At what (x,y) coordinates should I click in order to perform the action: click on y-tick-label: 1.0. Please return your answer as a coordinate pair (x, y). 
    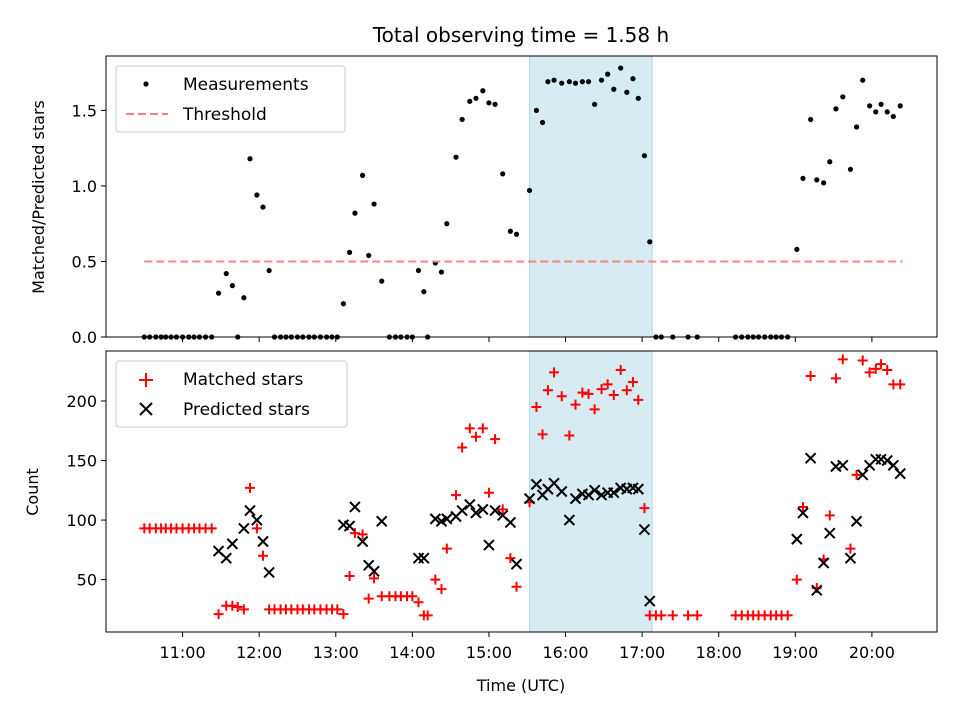
    Looking at the image, I should click on (84, 186).